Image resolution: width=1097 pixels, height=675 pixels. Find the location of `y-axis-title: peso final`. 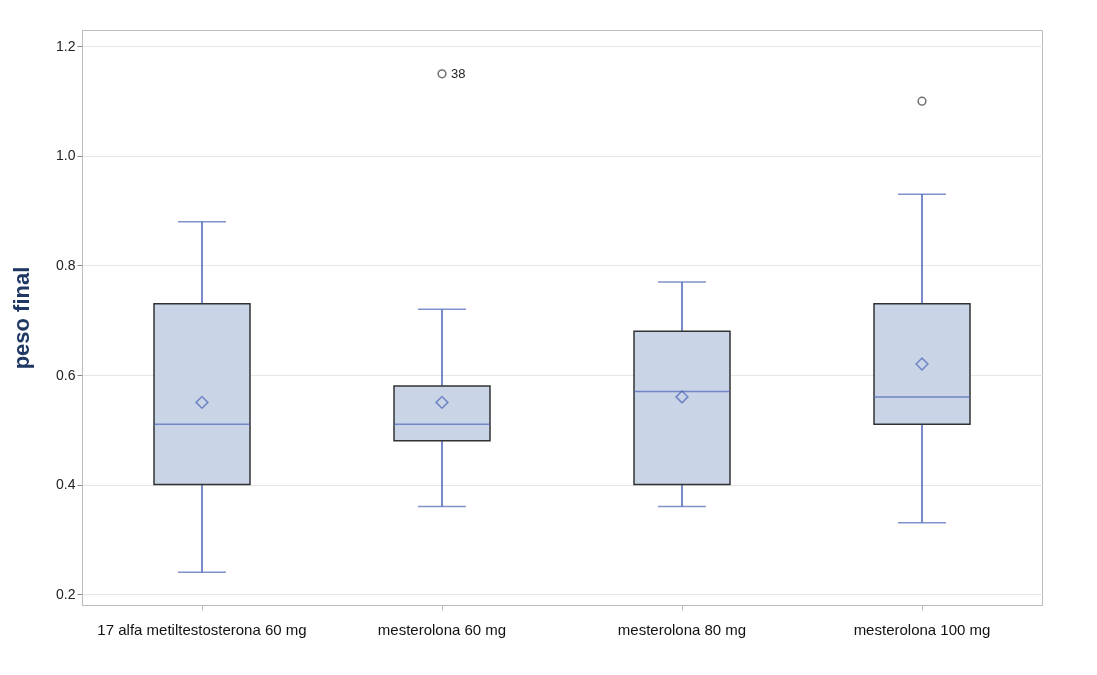

y-axis-title: peso final is located at coordinates (22, 318).